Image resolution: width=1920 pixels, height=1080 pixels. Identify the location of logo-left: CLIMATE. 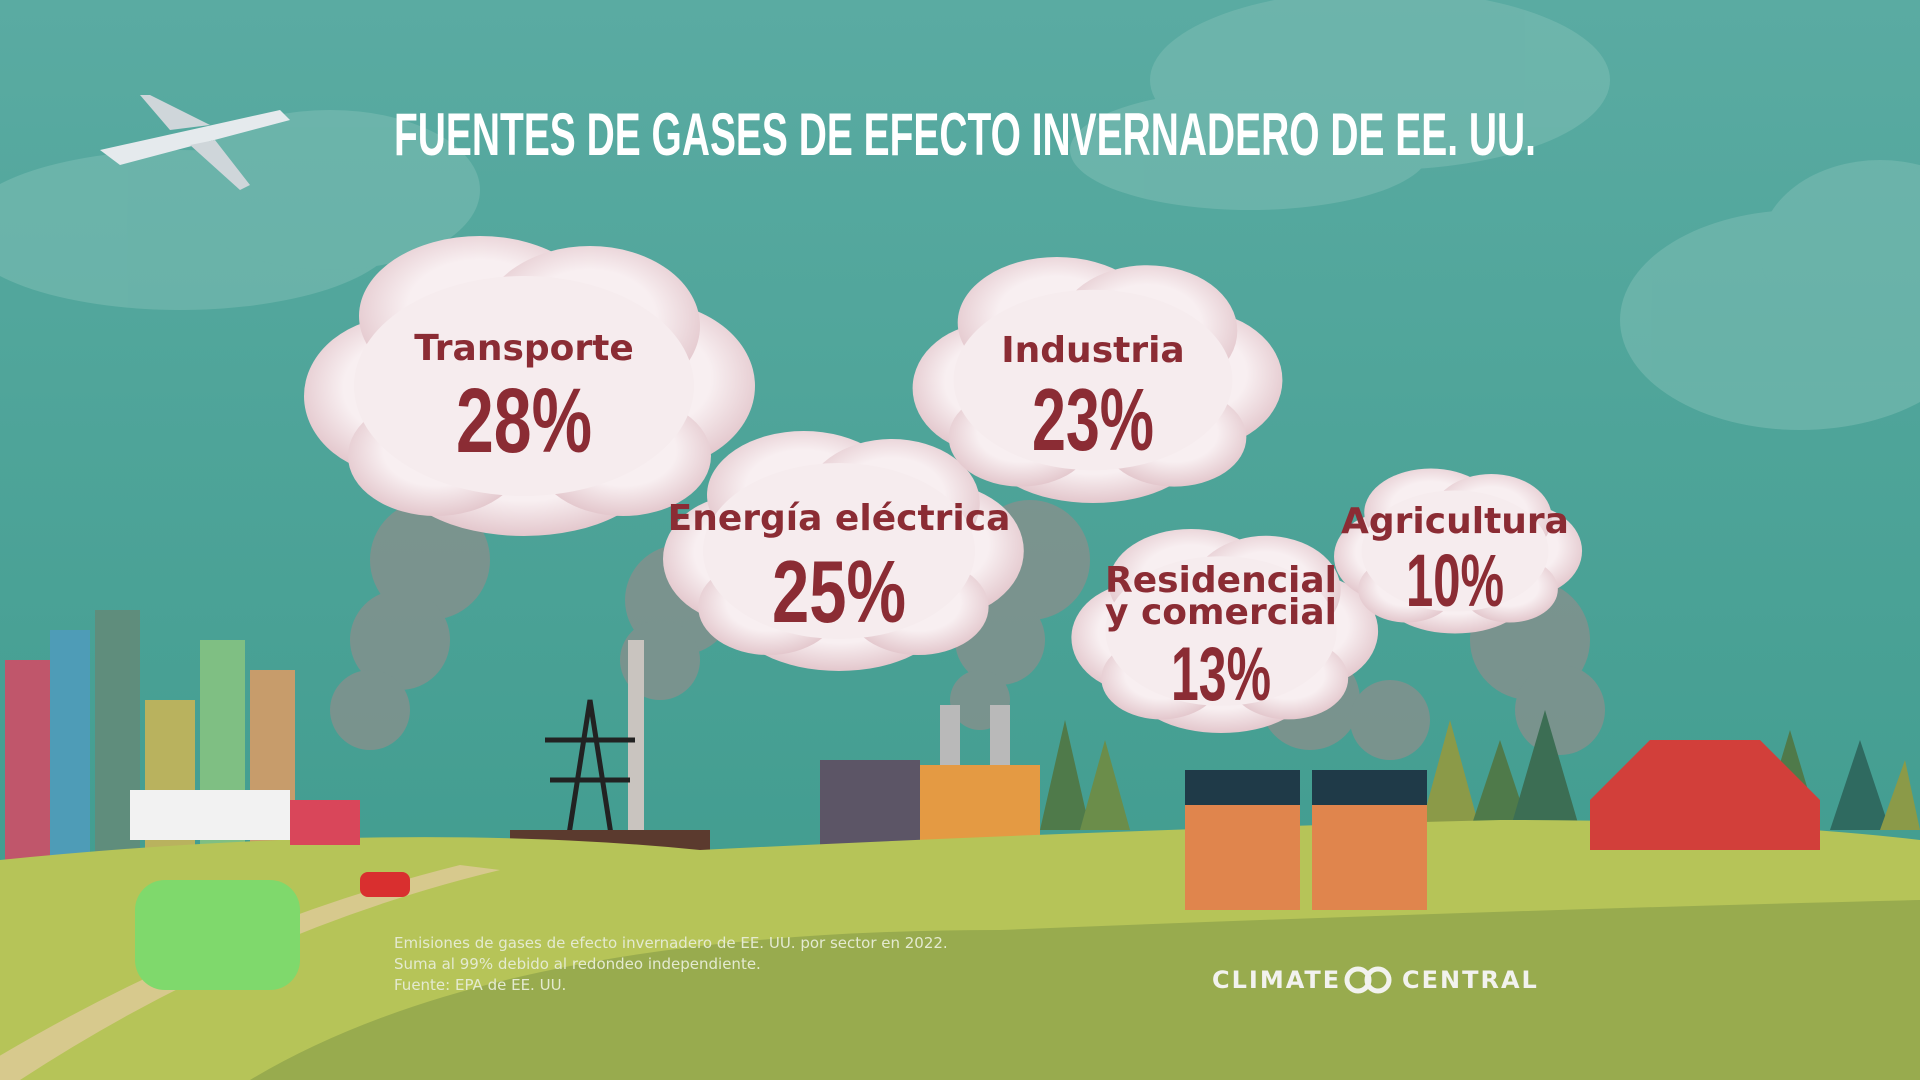
(1276, 980).